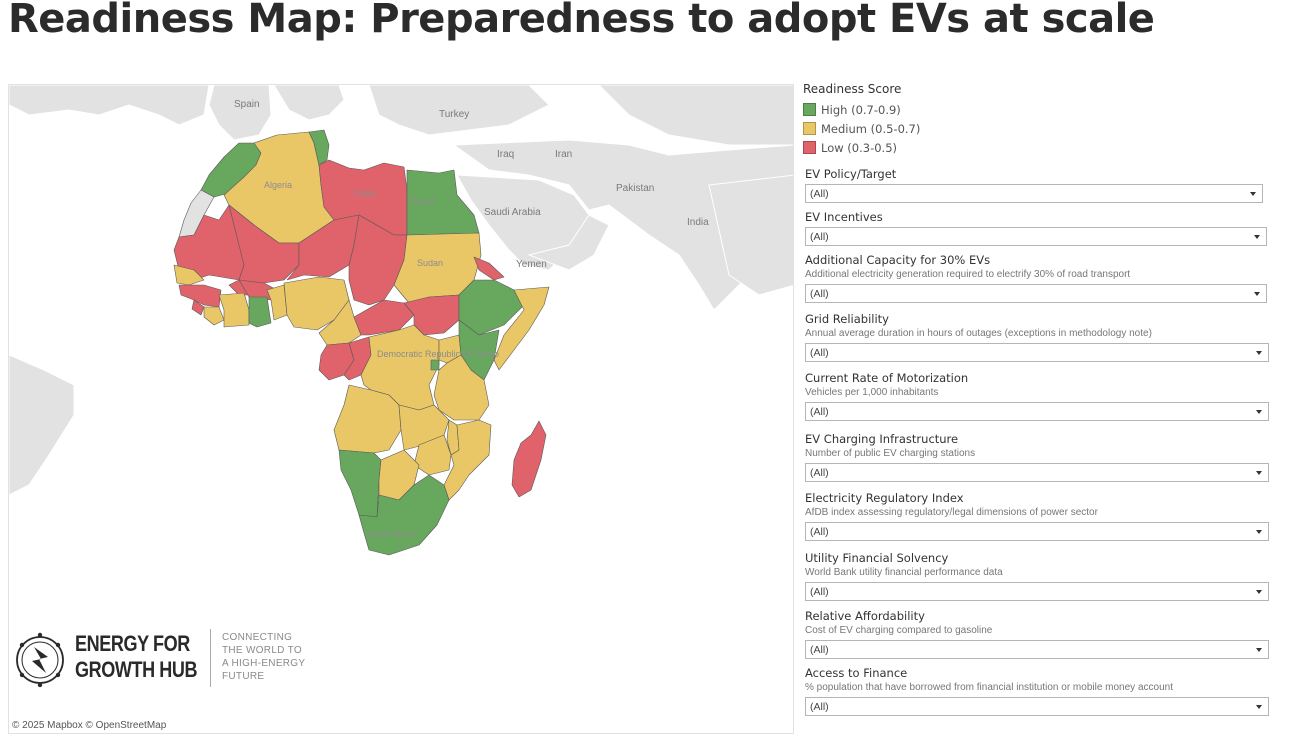  What do you see at coordinates (882, 439) in the screenshot?
I see `filter-title: EV Charging Infrastructure` at bounding box center [882, 439].